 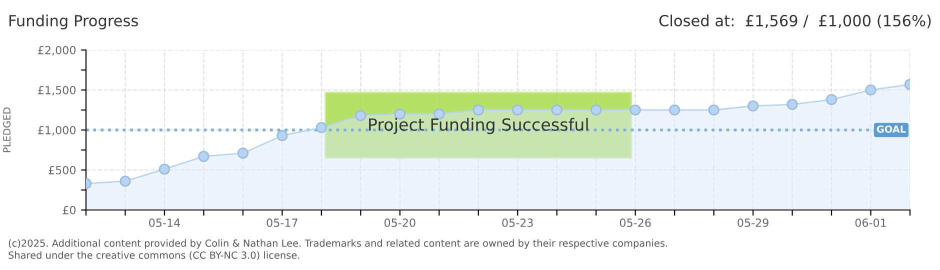 I want to click on chart-title: Funding Progress, so click(x=74, y=22).